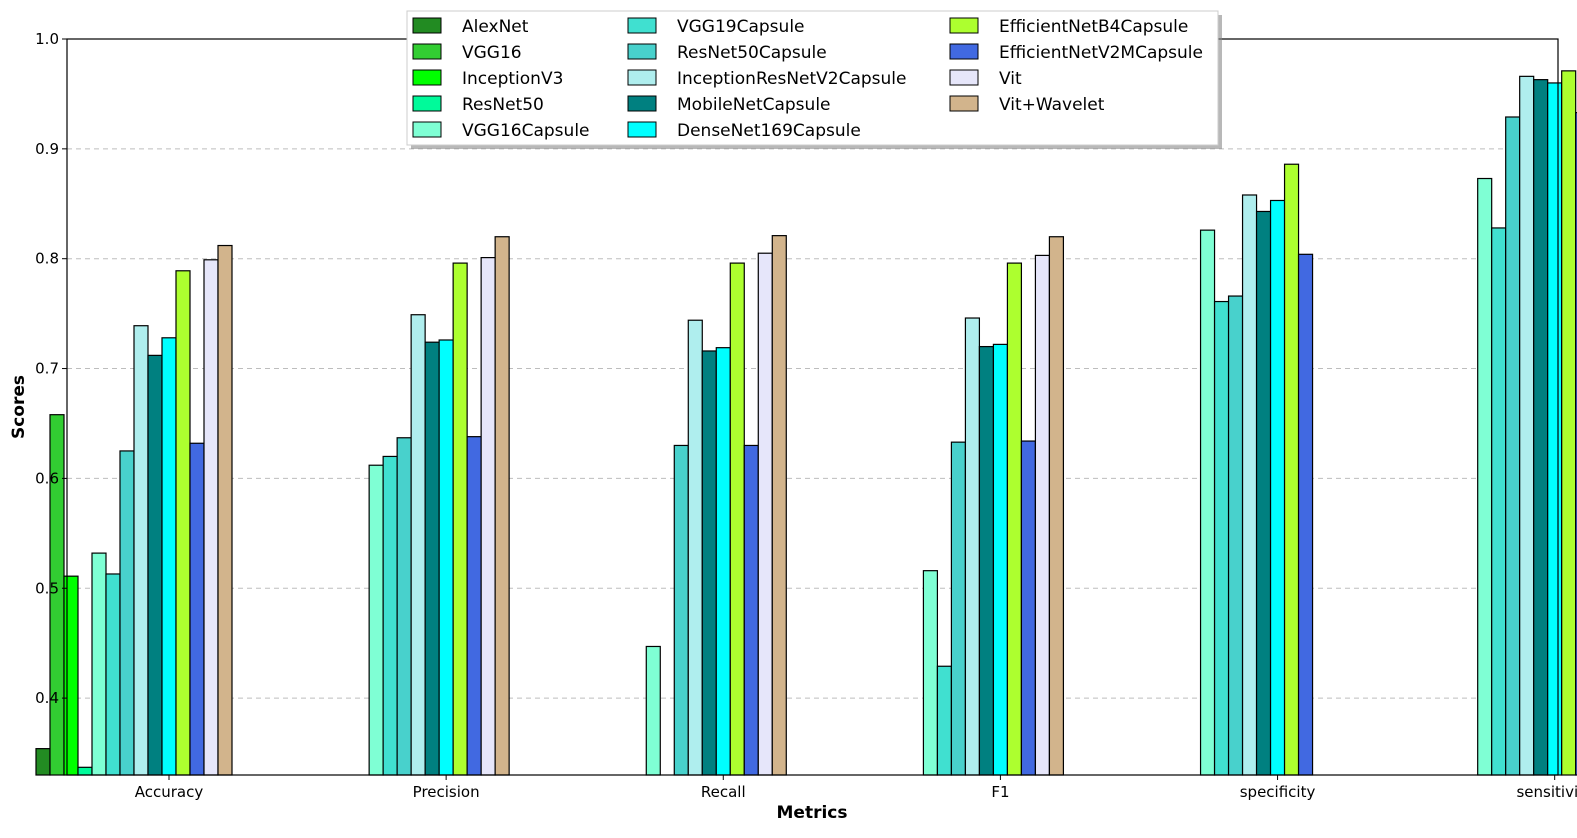 The width and height of the screenshot is (1577, 838). Describe the element at coordinates (1056, 506) in the screenshot. I see `bar-vit-wavelet-f1` at that location.